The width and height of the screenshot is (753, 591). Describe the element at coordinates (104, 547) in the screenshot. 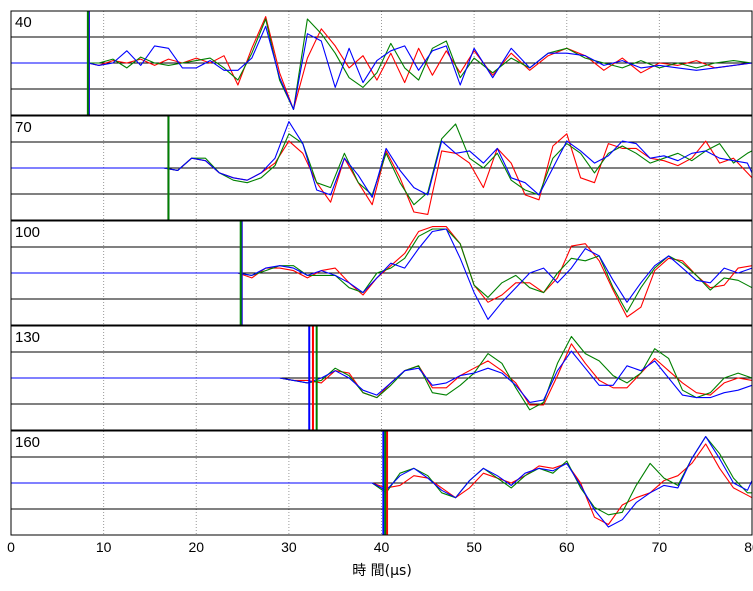

I see `x-tick-label: 10` at that location.